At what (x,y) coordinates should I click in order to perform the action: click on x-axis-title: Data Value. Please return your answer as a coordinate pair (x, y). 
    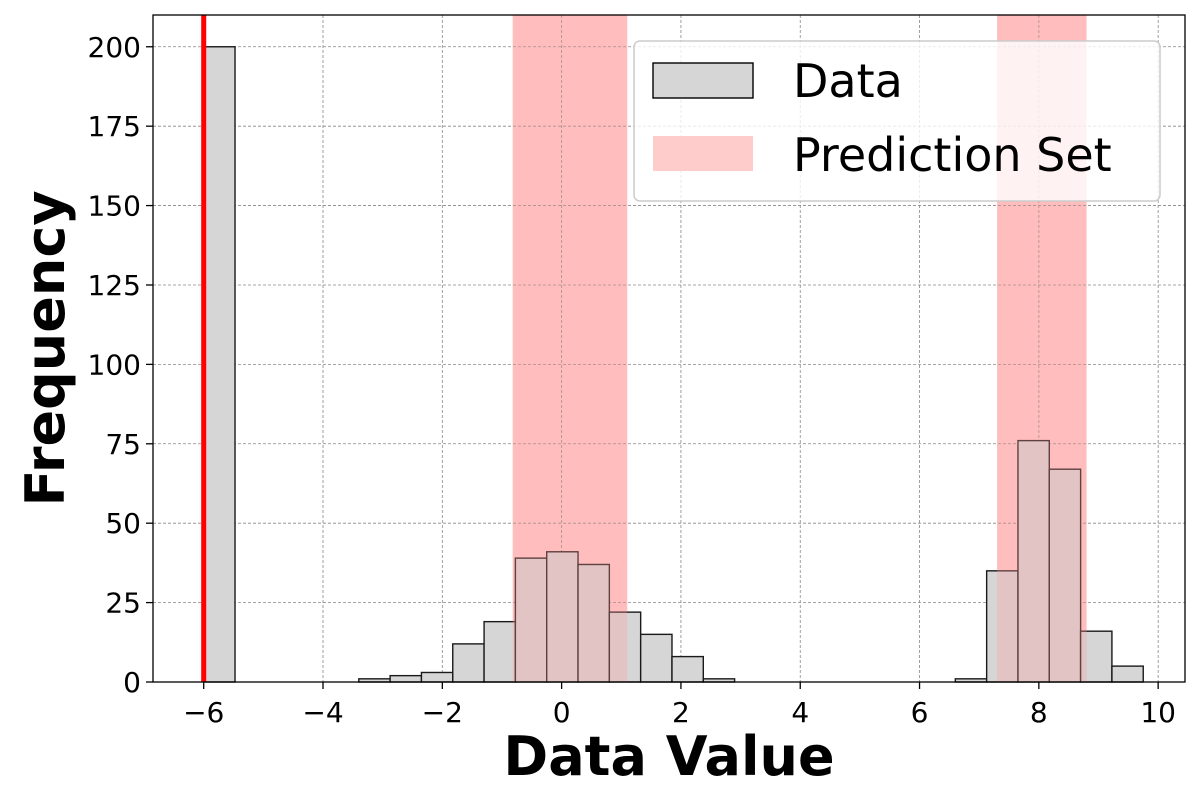
    Looking at the image, I should click on (668, 756).